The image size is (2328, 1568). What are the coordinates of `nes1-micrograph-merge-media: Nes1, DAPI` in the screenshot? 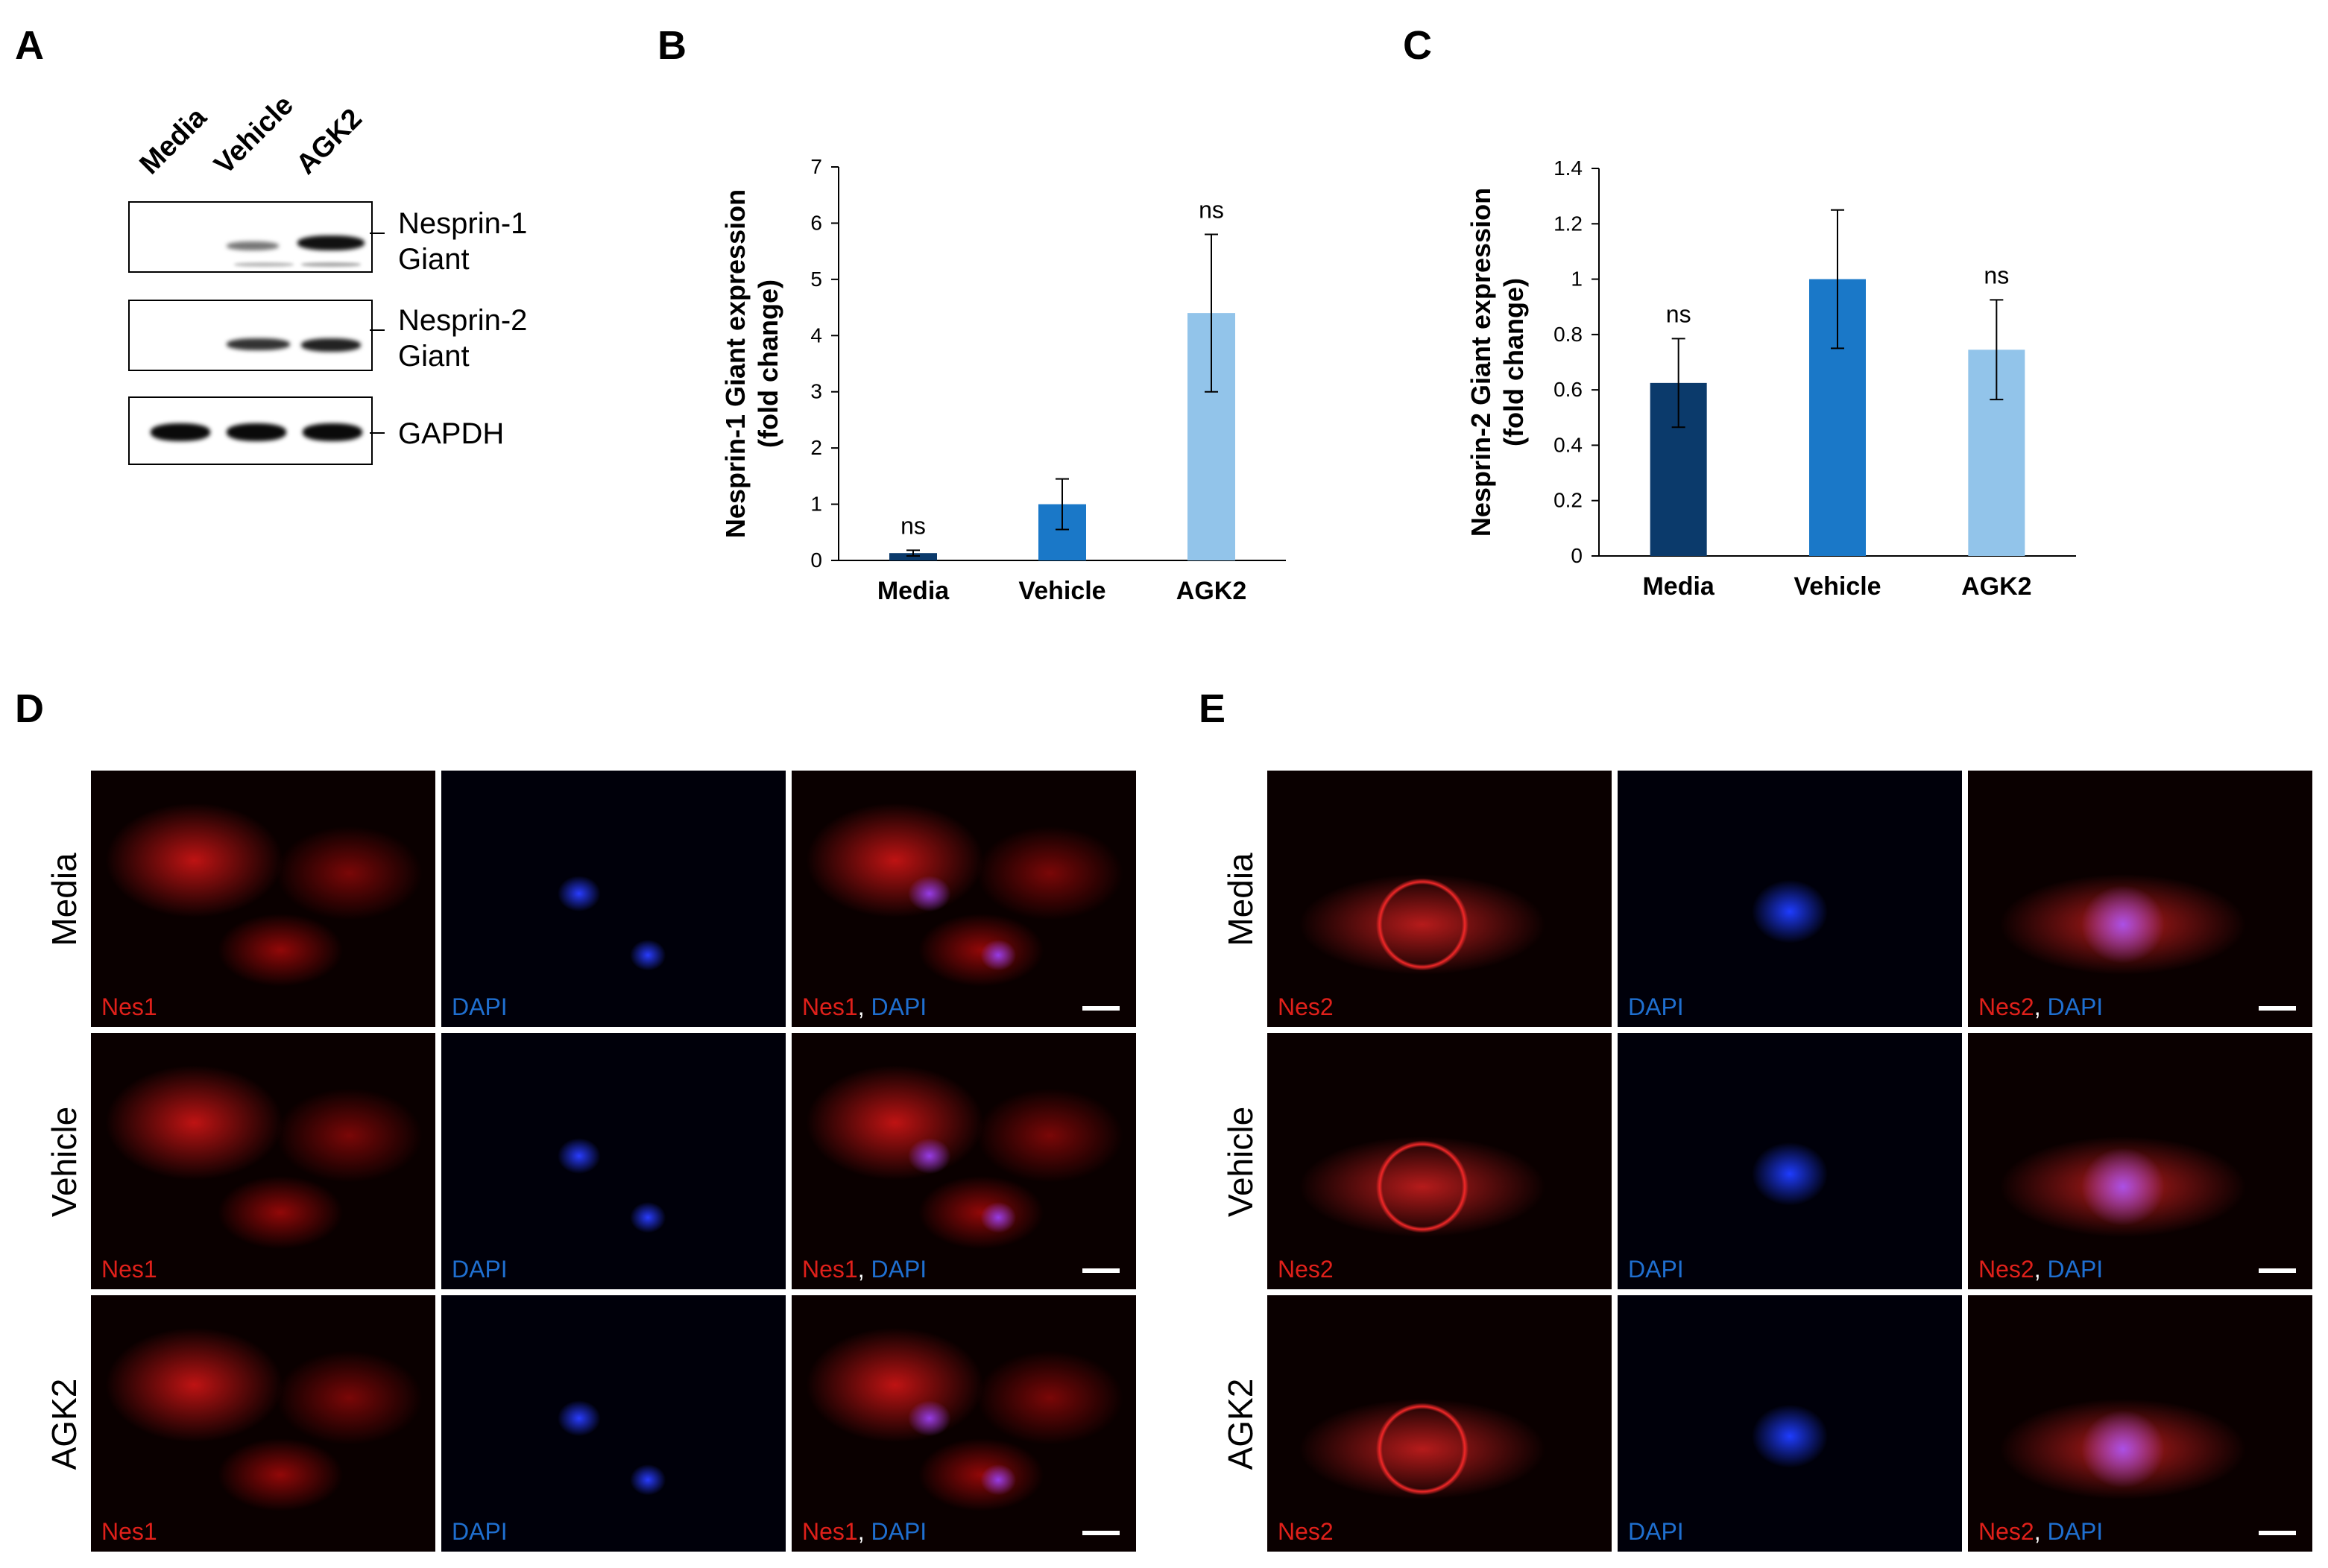 It's located at (964, 899).